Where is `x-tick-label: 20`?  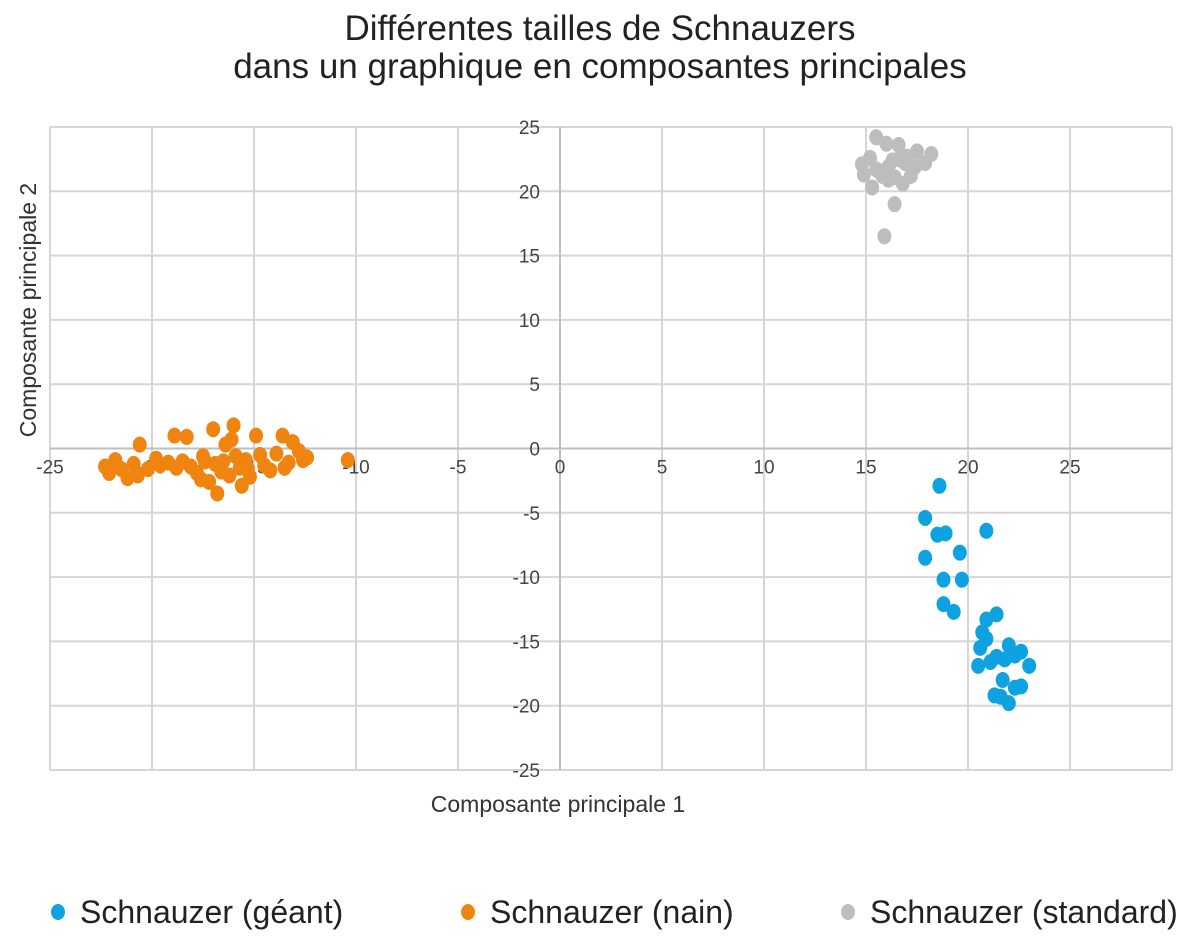
x-tick-label: 20 is located at coordinates (967, 468).